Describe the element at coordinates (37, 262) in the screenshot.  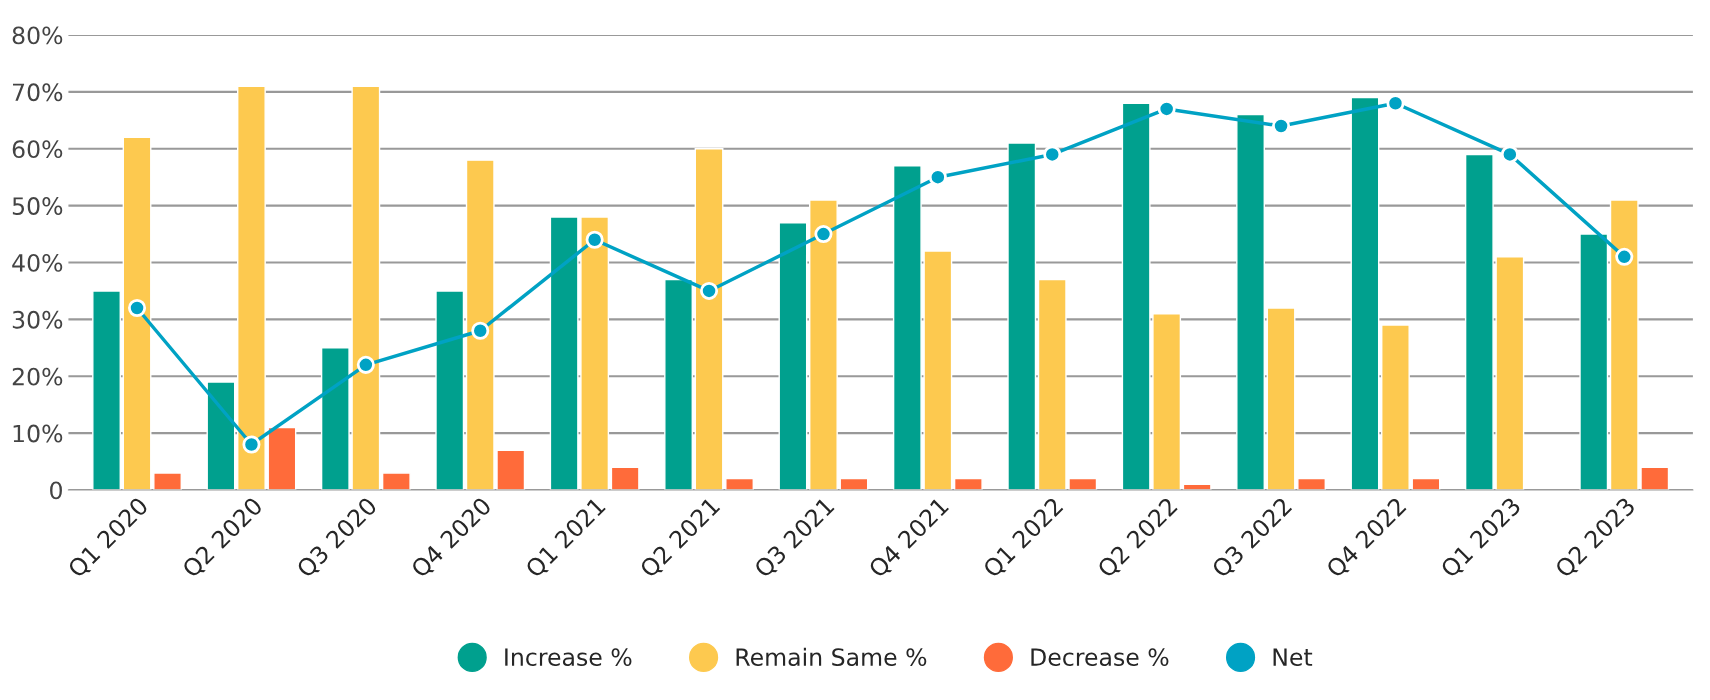
I see `y-tick-label: 40%` at that location.